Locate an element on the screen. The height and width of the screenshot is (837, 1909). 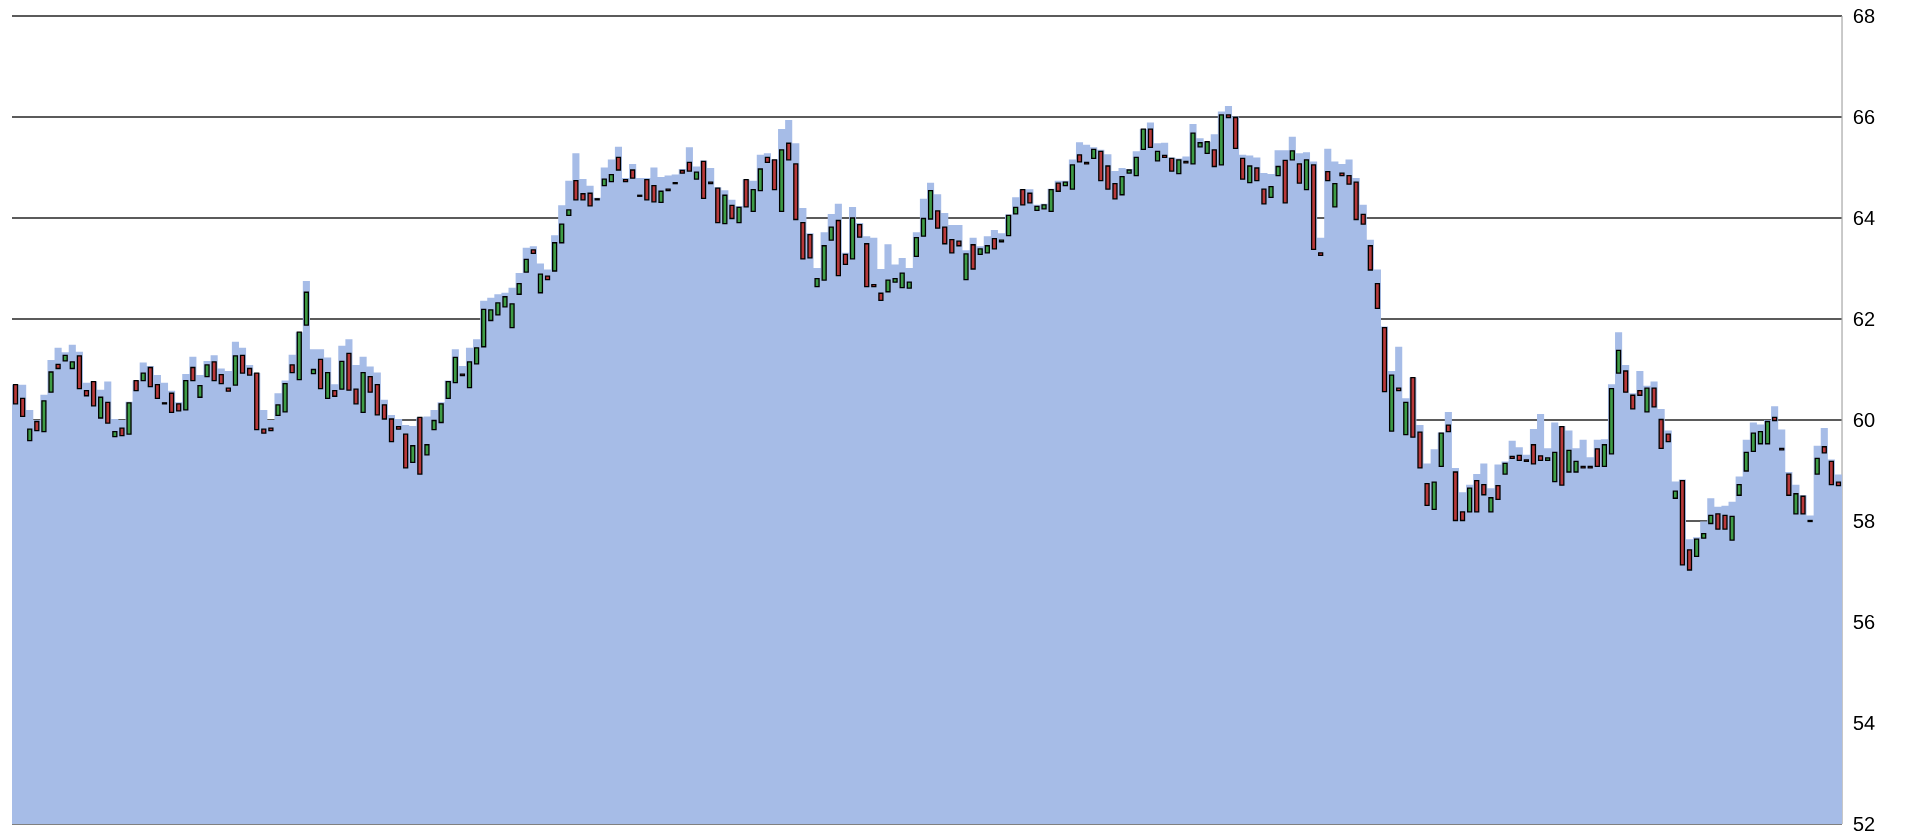
y-tick-label: 56 is located at coordinates (1864, 622).